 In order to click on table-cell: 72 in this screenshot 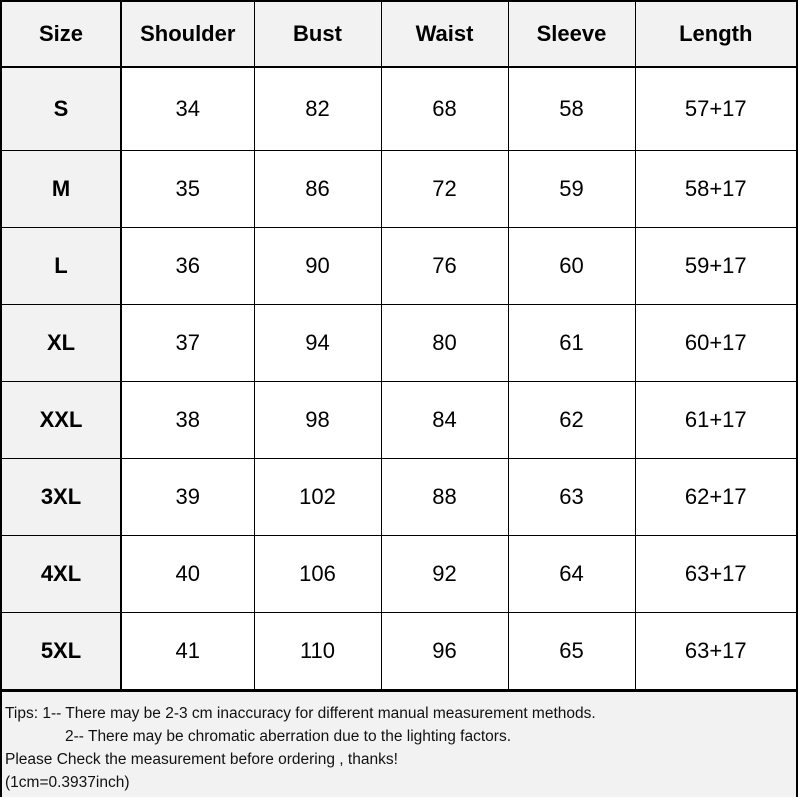, I will do `click(444, 189)`.